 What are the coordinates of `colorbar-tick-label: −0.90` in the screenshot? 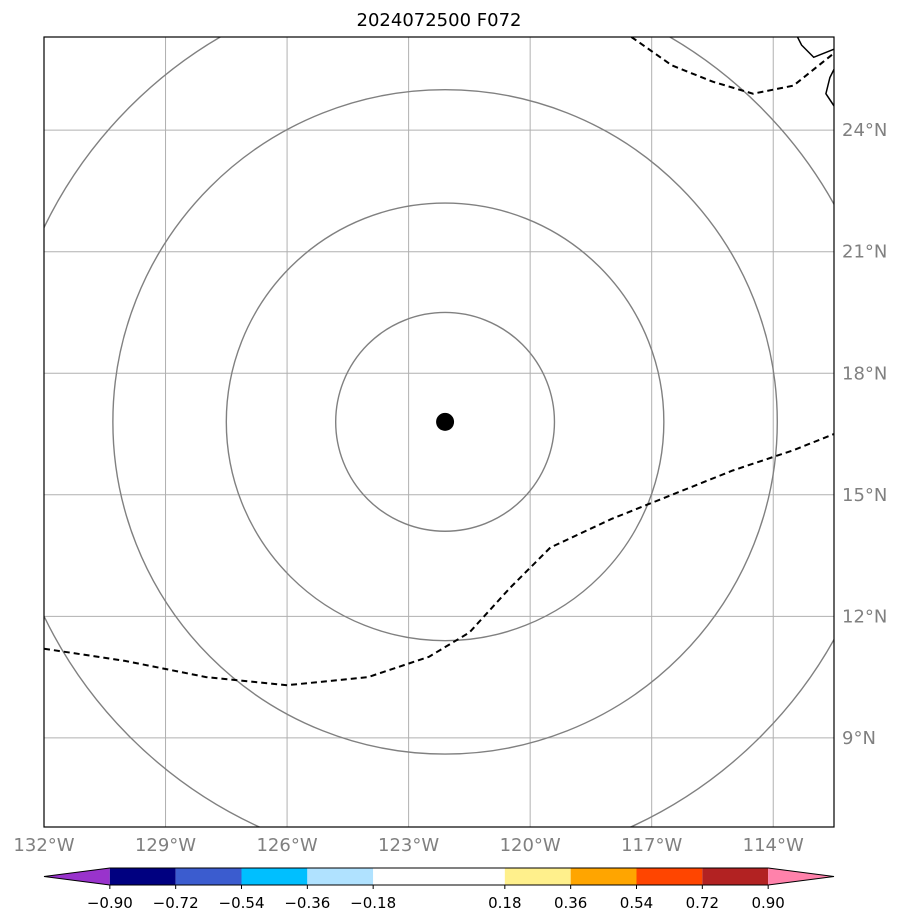 It's located at (110, 903).